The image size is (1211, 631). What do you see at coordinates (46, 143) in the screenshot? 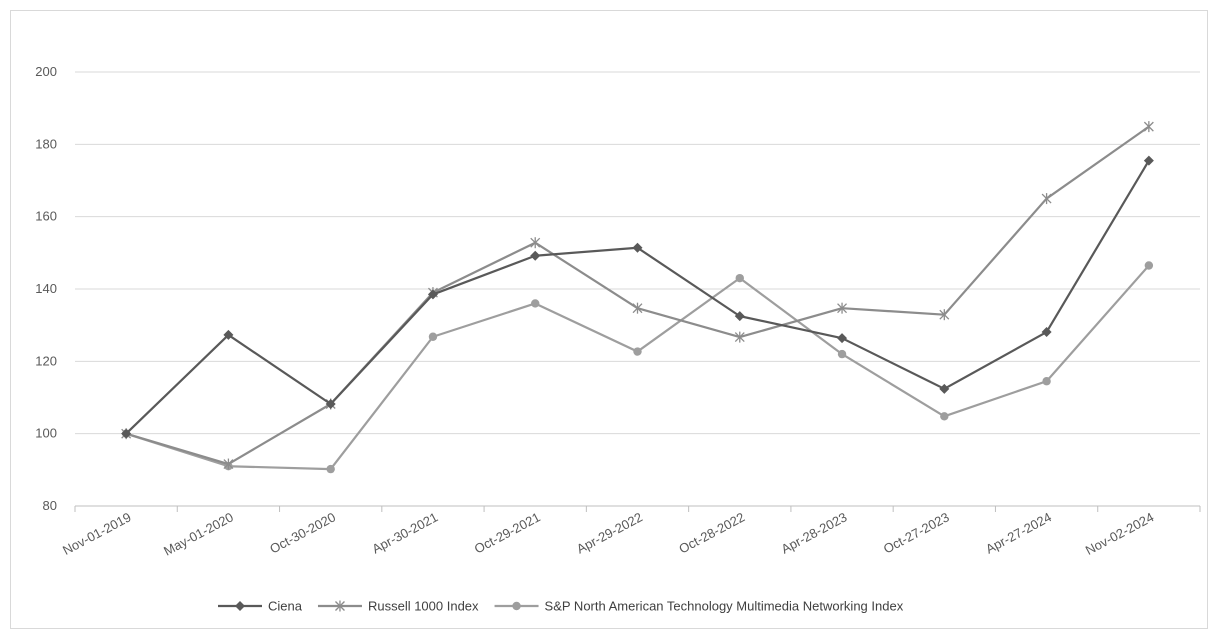
I see `y-tick-label: 180` at bounding box center [46, 143].